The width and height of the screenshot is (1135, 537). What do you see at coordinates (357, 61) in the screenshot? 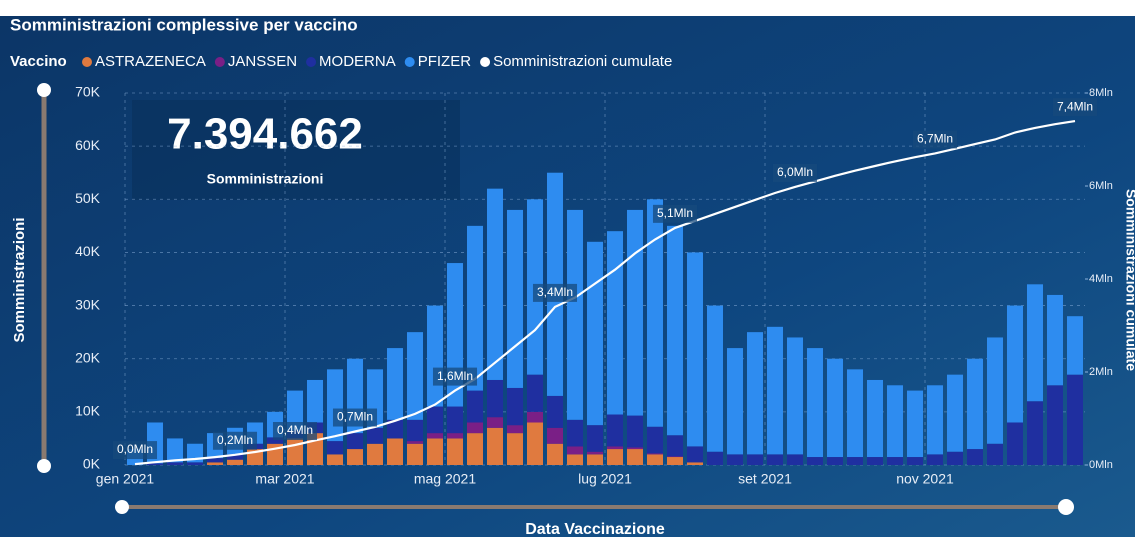
I see `legend-label: MODERNA` at bounding box center [357, 61].